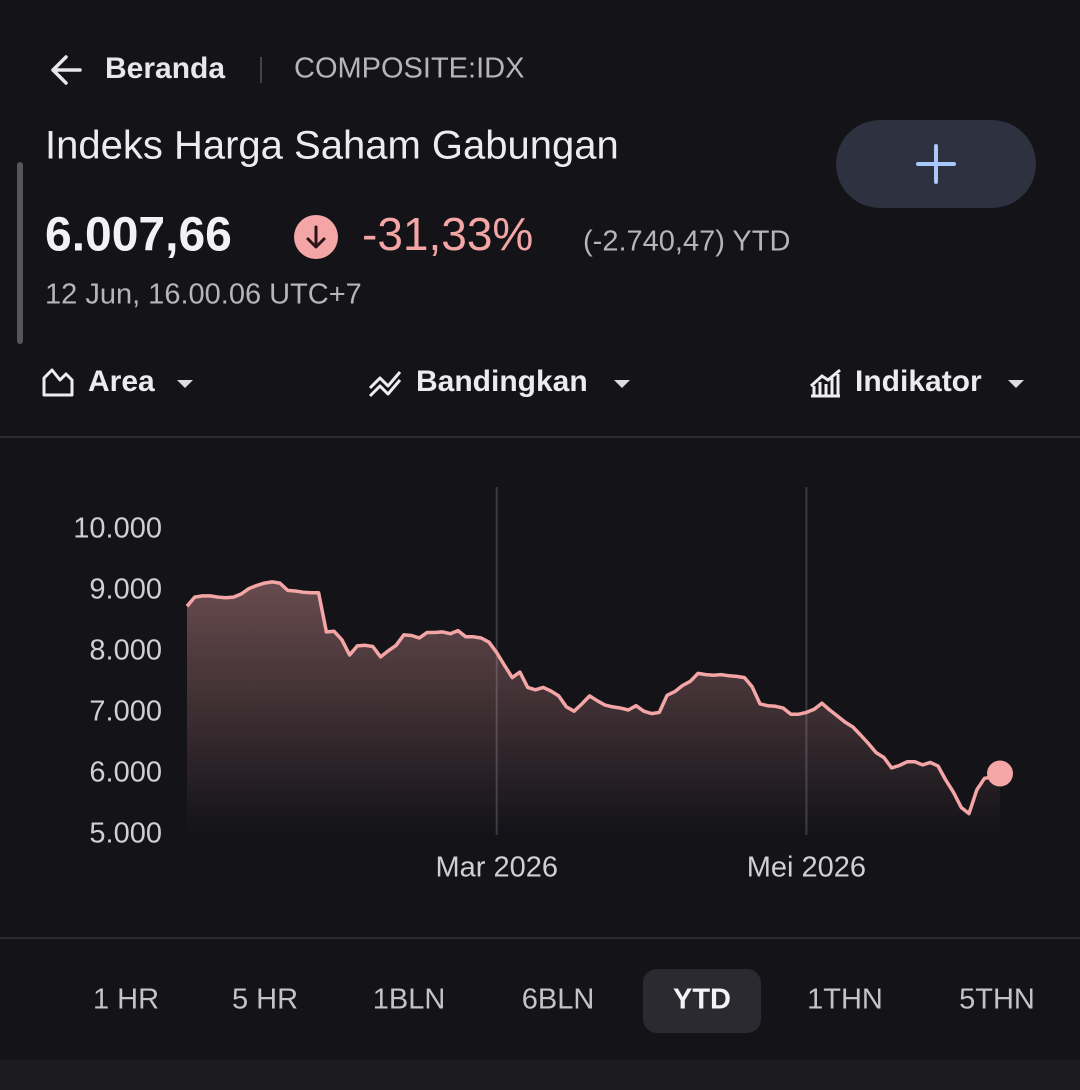 The height and width of the screenshot is (1090, 1080). I want to click on back-button: Beranda, so click(138, 68).